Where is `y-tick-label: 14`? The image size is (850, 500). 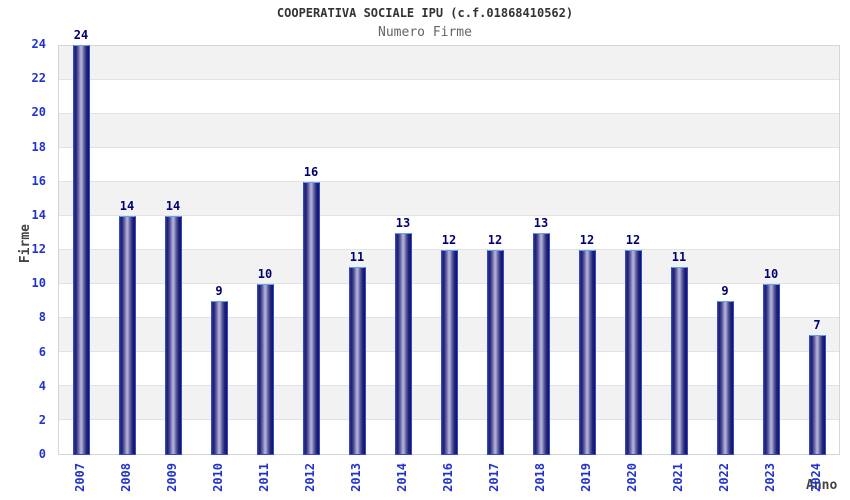 y-tick-label: 14 is located at coordinates (38, 214).